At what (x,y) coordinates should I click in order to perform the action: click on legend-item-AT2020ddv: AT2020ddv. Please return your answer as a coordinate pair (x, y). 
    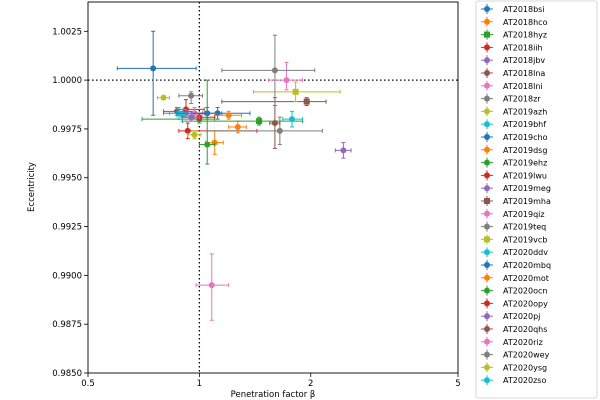
    Looking at the image, I should click on (514, 252).